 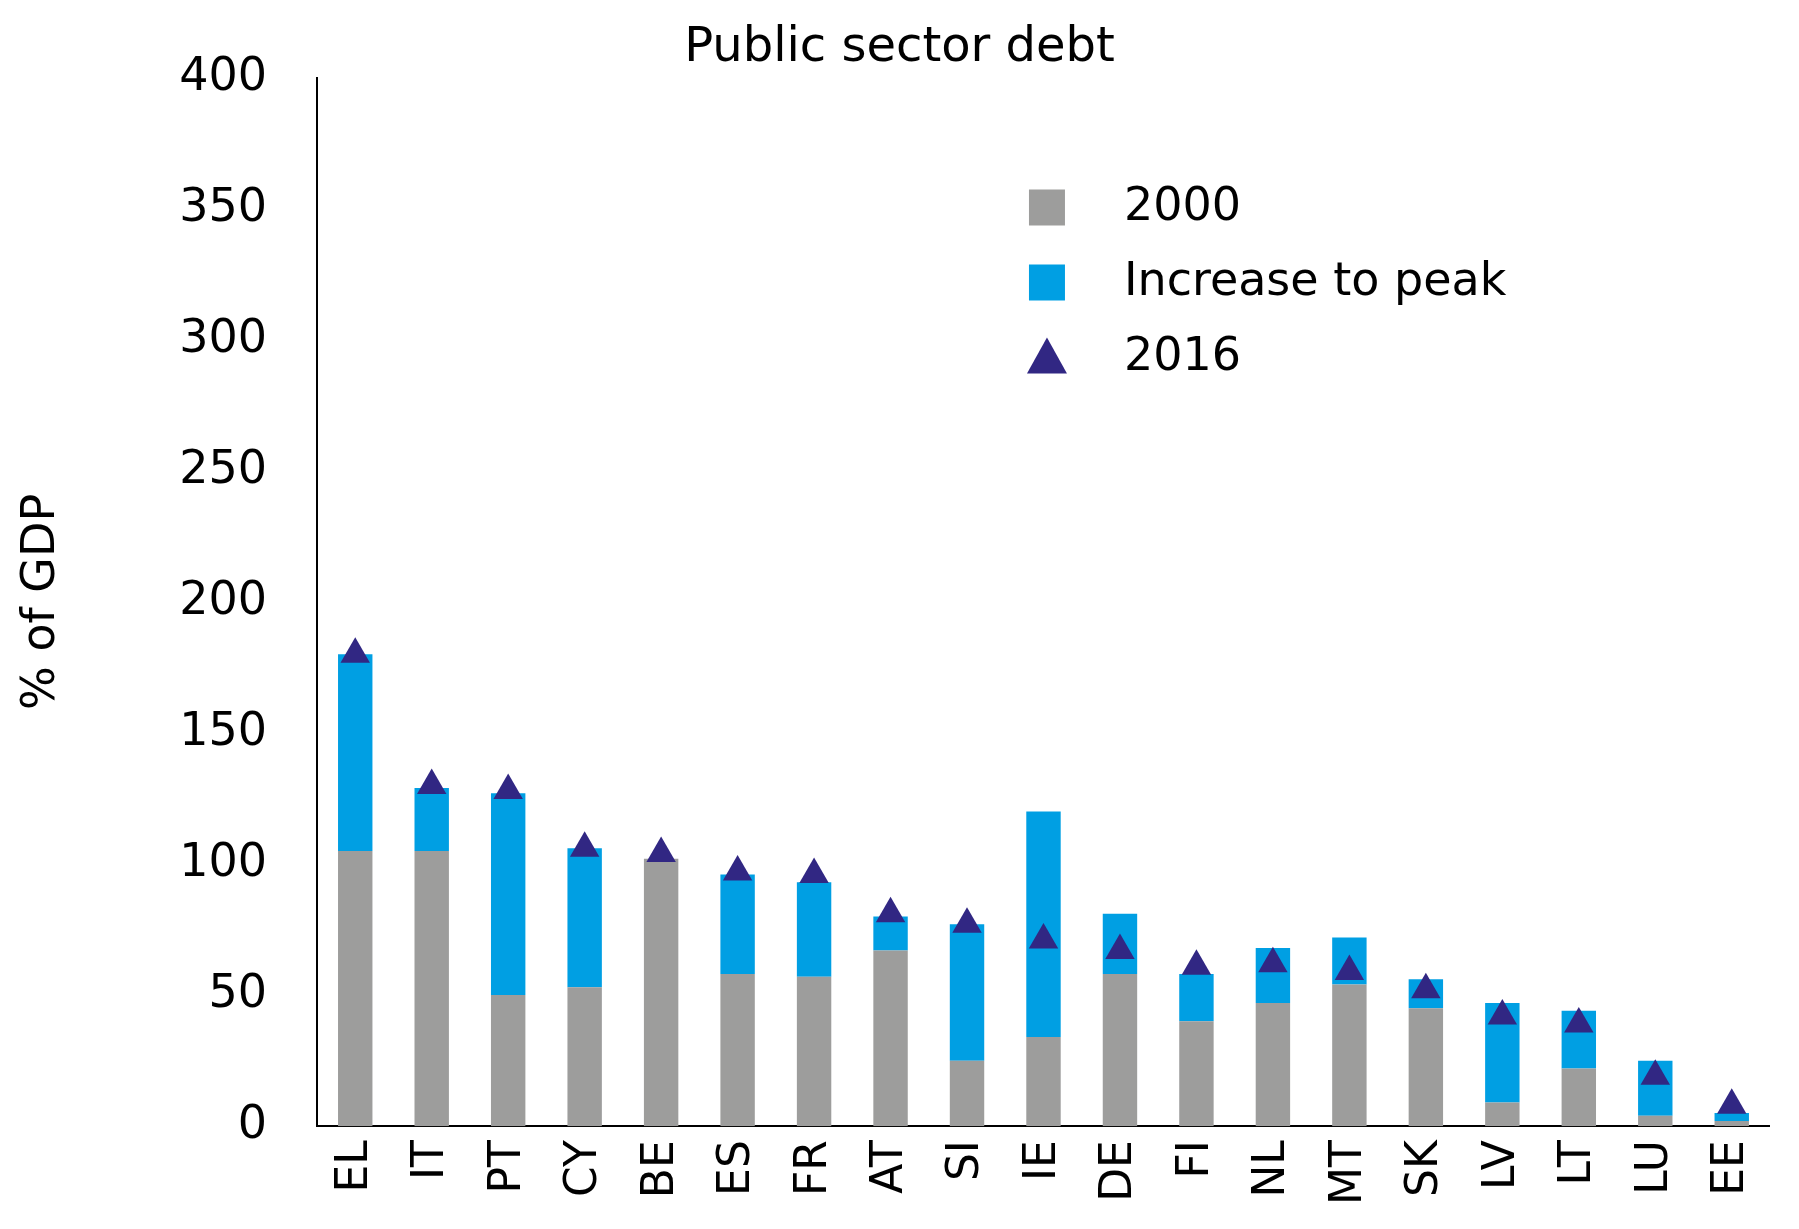 What do you see at coordinates (351, 1166) in the screenshot?
I see `x-tick-label: EL` at bounding box center [351, 1166].